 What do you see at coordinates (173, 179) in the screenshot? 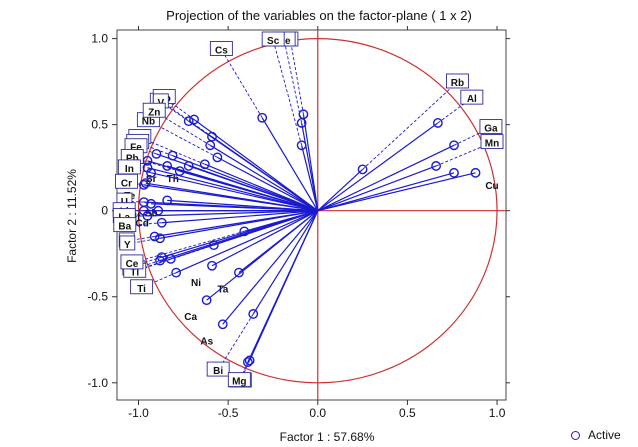
I see `variable-label: Th` at bounding box center [173, 179].